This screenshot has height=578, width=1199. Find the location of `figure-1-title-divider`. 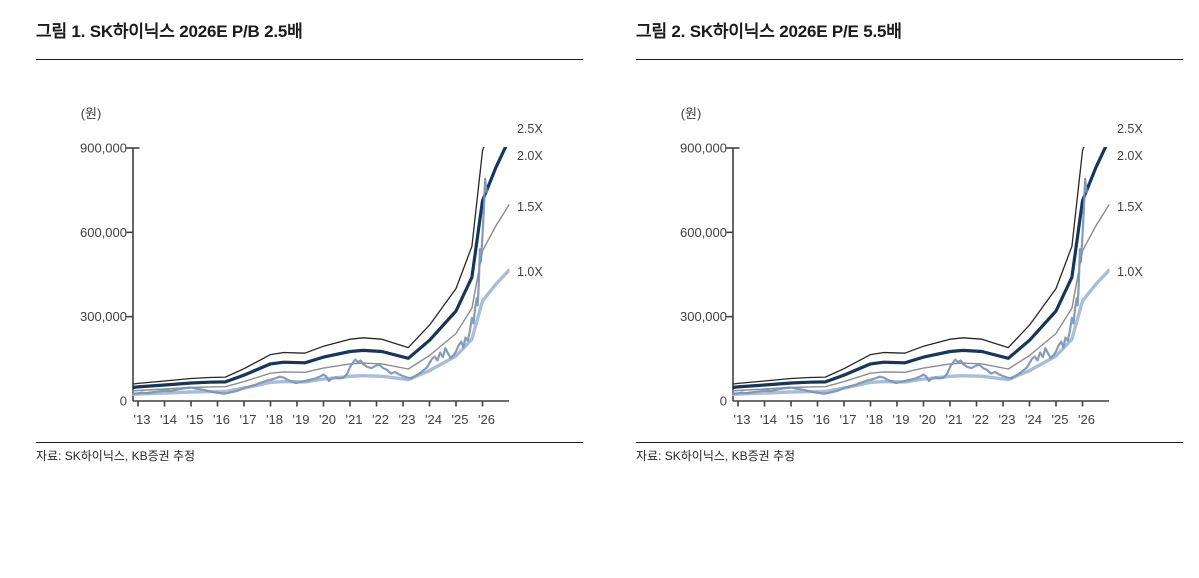

figure-1-title-divider is located at coordinates (309, 59).